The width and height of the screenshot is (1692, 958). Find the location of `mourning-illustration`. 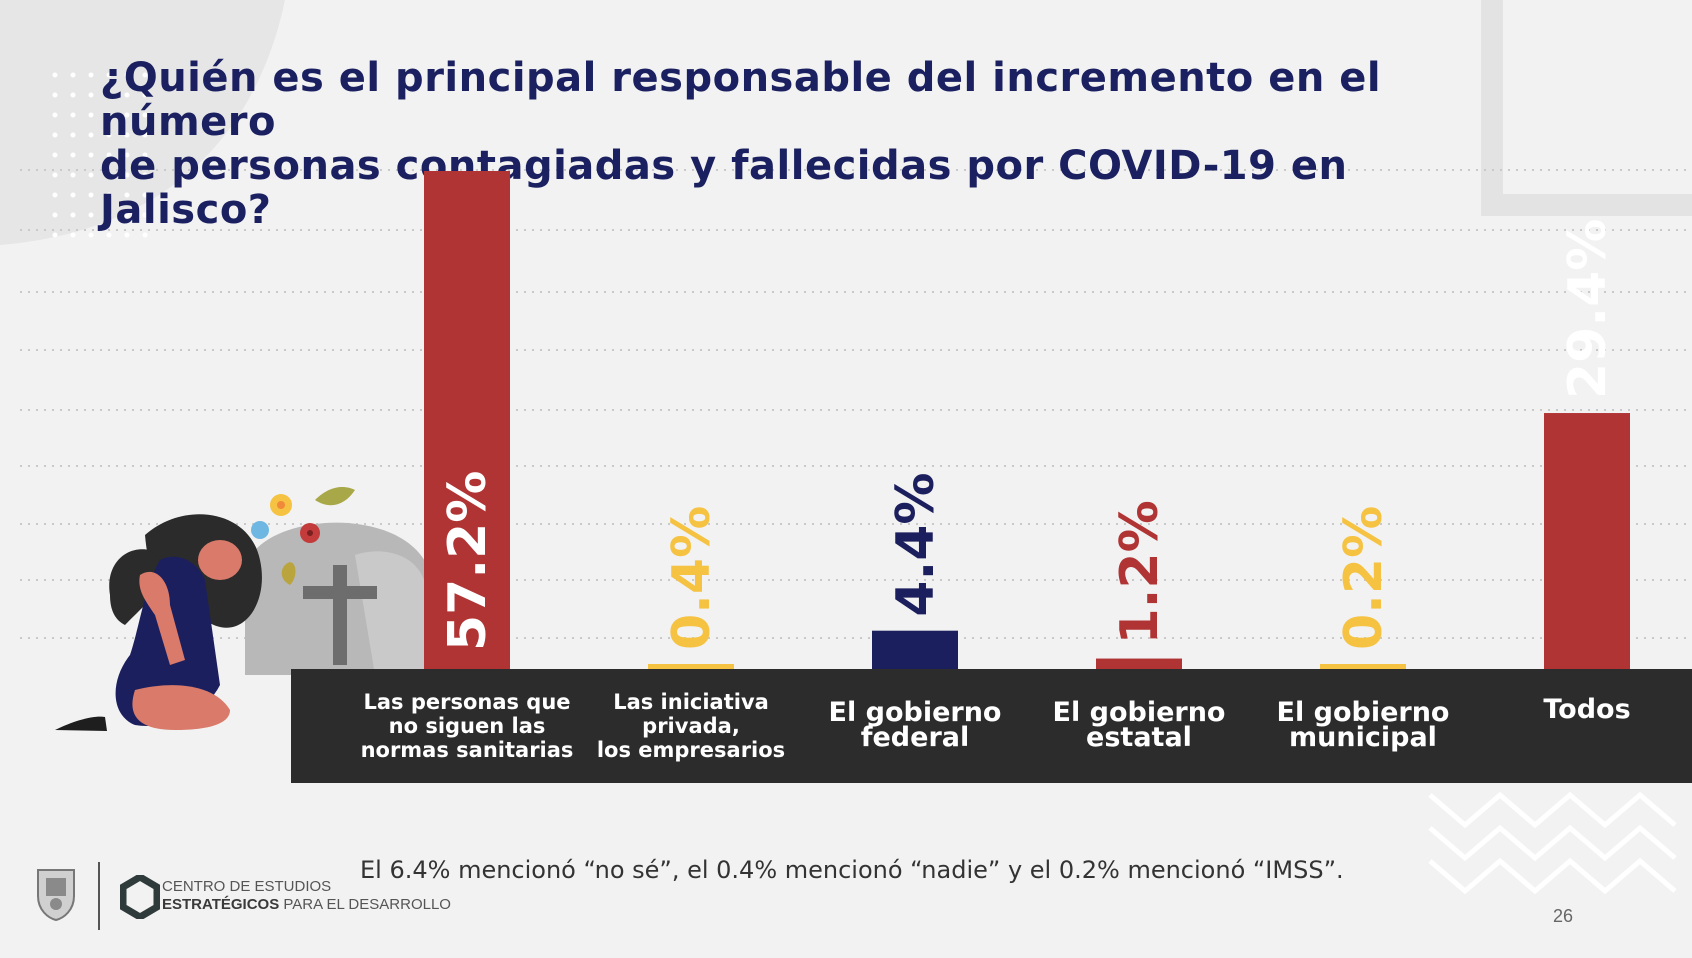

mourning-illustration is located at coordinates (241, 609).